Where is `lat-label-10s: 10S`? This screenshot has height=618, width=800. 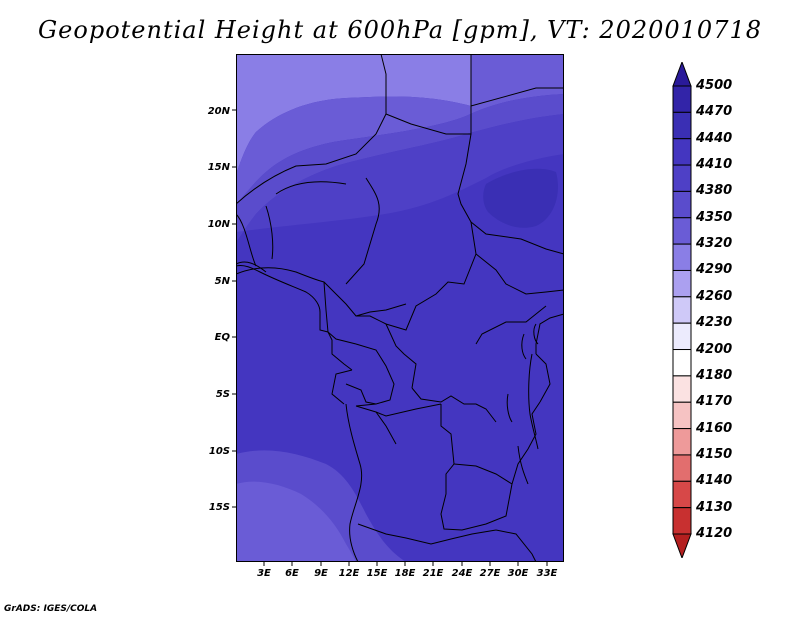 lat-label-10s: 10S is located at coordinates (219, 451).